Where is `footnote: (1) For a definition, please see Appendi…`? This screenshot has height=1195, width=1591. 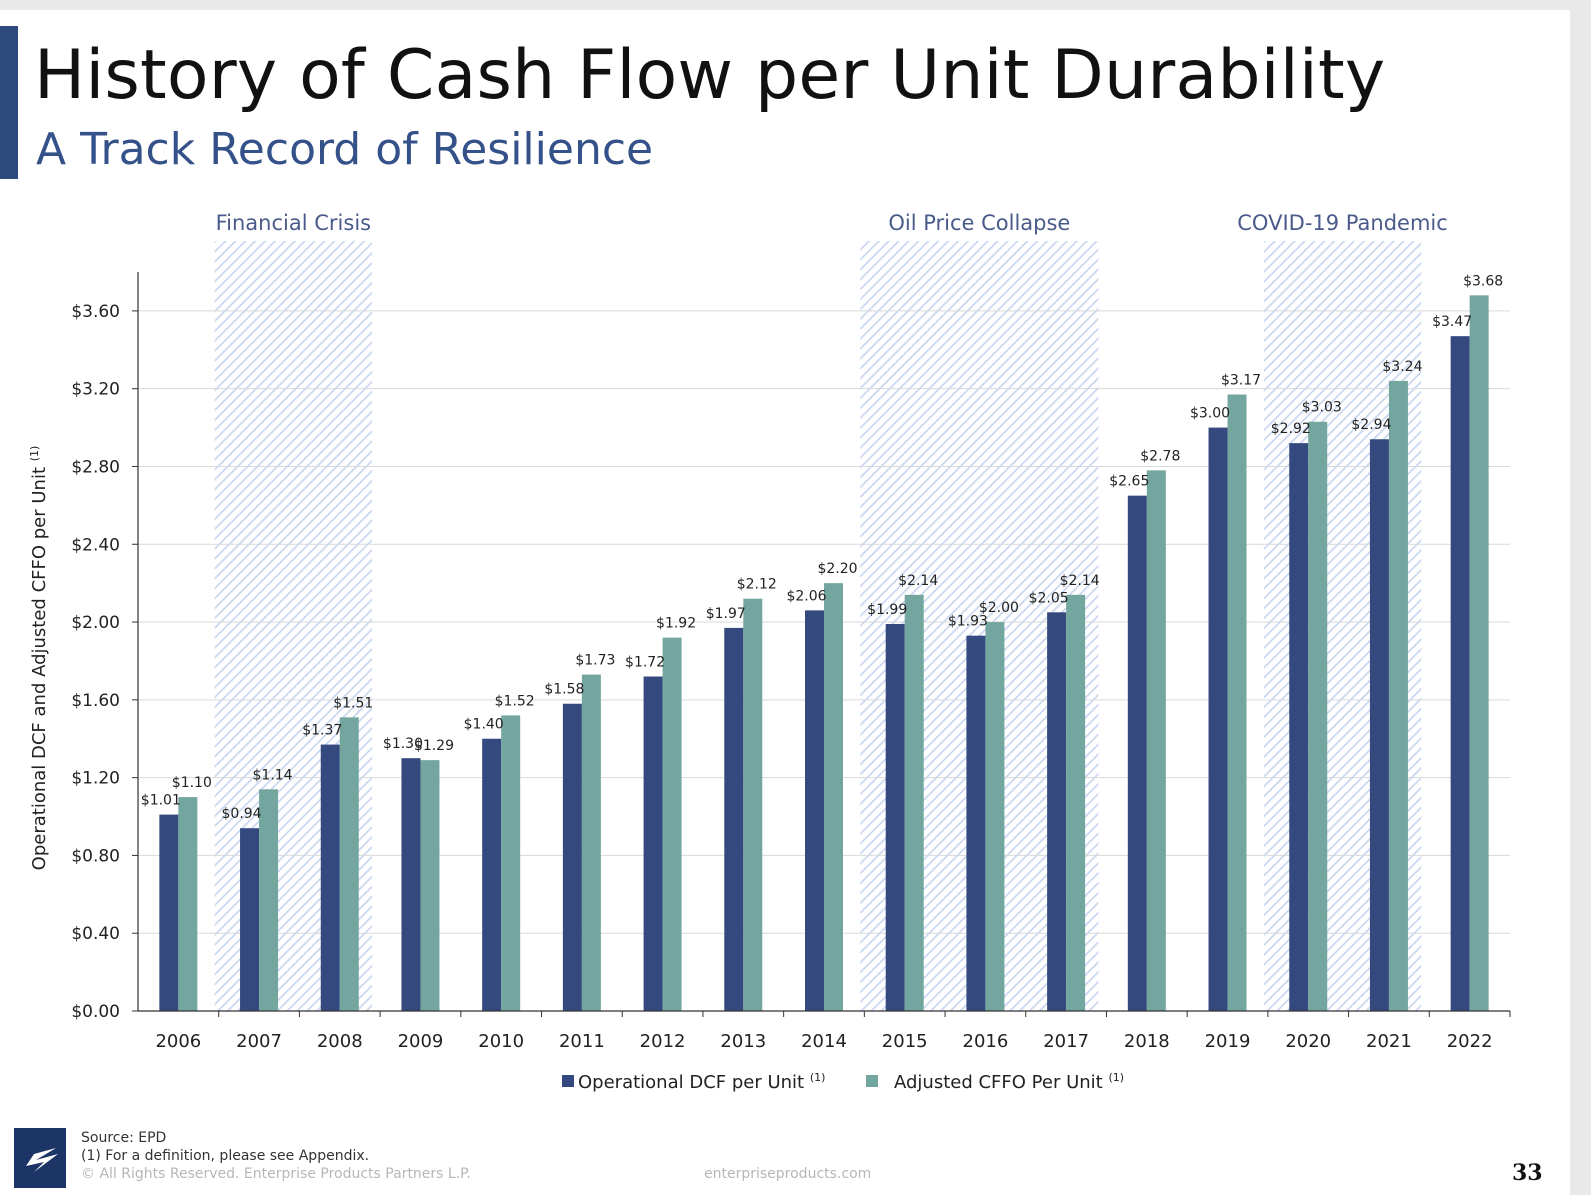 footnote: (1) For a definition, please see Appendi… is located at coordinates (225, 1156).